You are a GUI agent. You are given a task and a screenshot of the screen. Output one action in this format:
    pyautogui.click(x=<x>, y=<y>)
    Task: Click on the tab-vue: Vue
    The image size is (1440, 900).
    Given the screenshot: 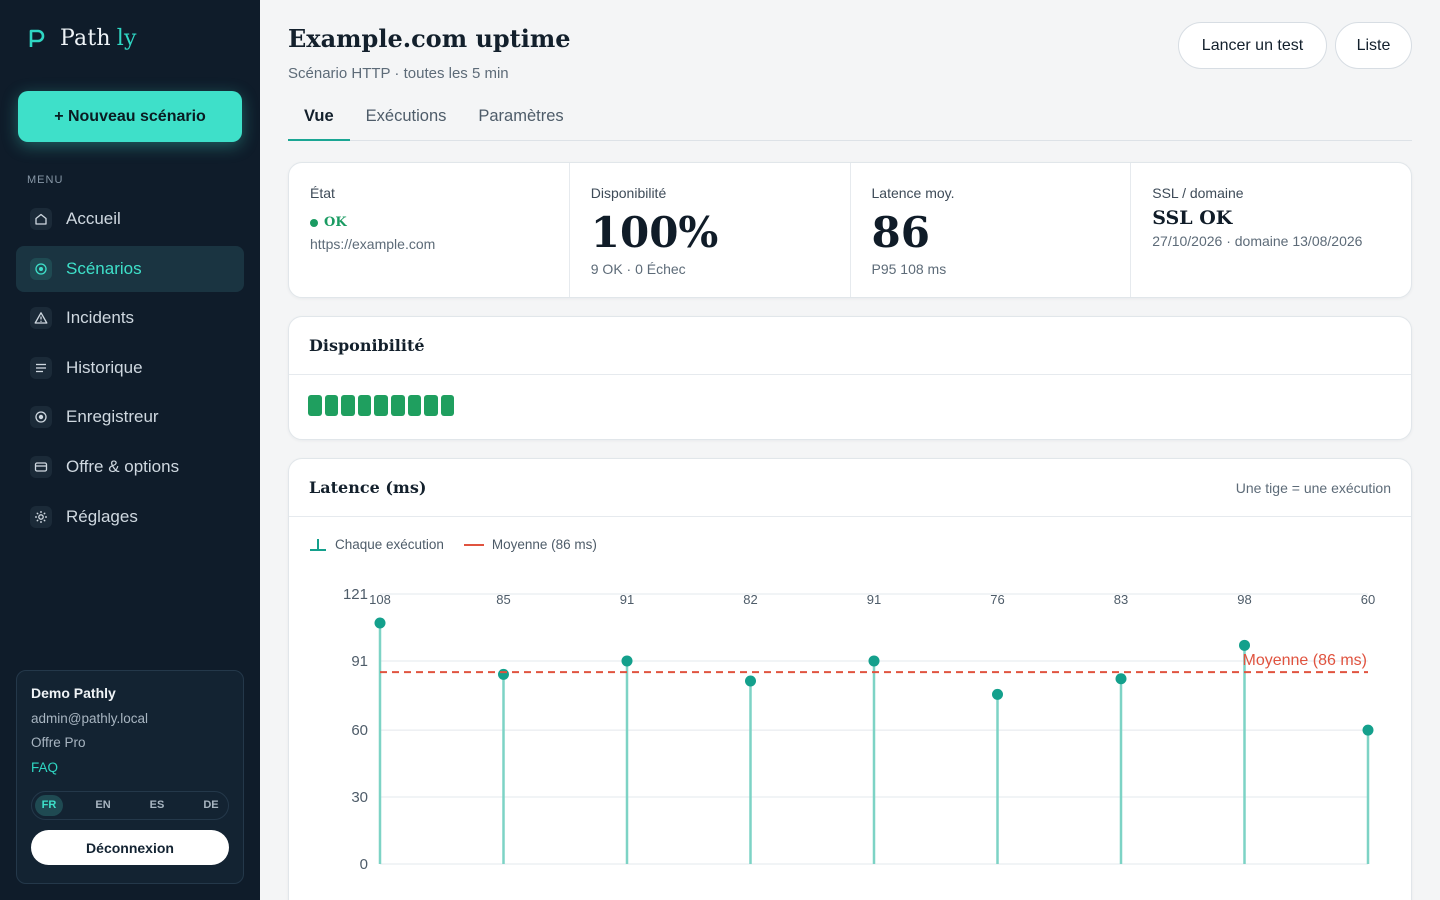 What is the action you would take?
    pyautogui.click(x=319, y=119)
    